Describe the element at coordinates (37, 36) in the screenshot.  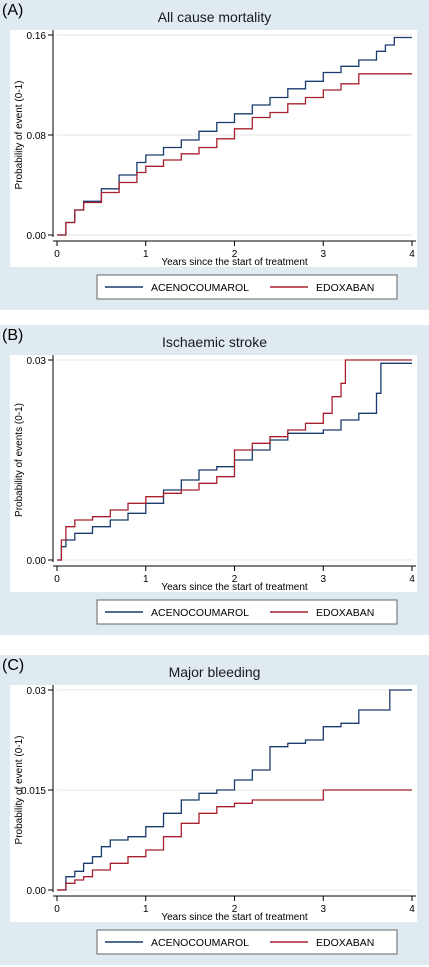
I see `y-tick-label: 0.16` at that location.